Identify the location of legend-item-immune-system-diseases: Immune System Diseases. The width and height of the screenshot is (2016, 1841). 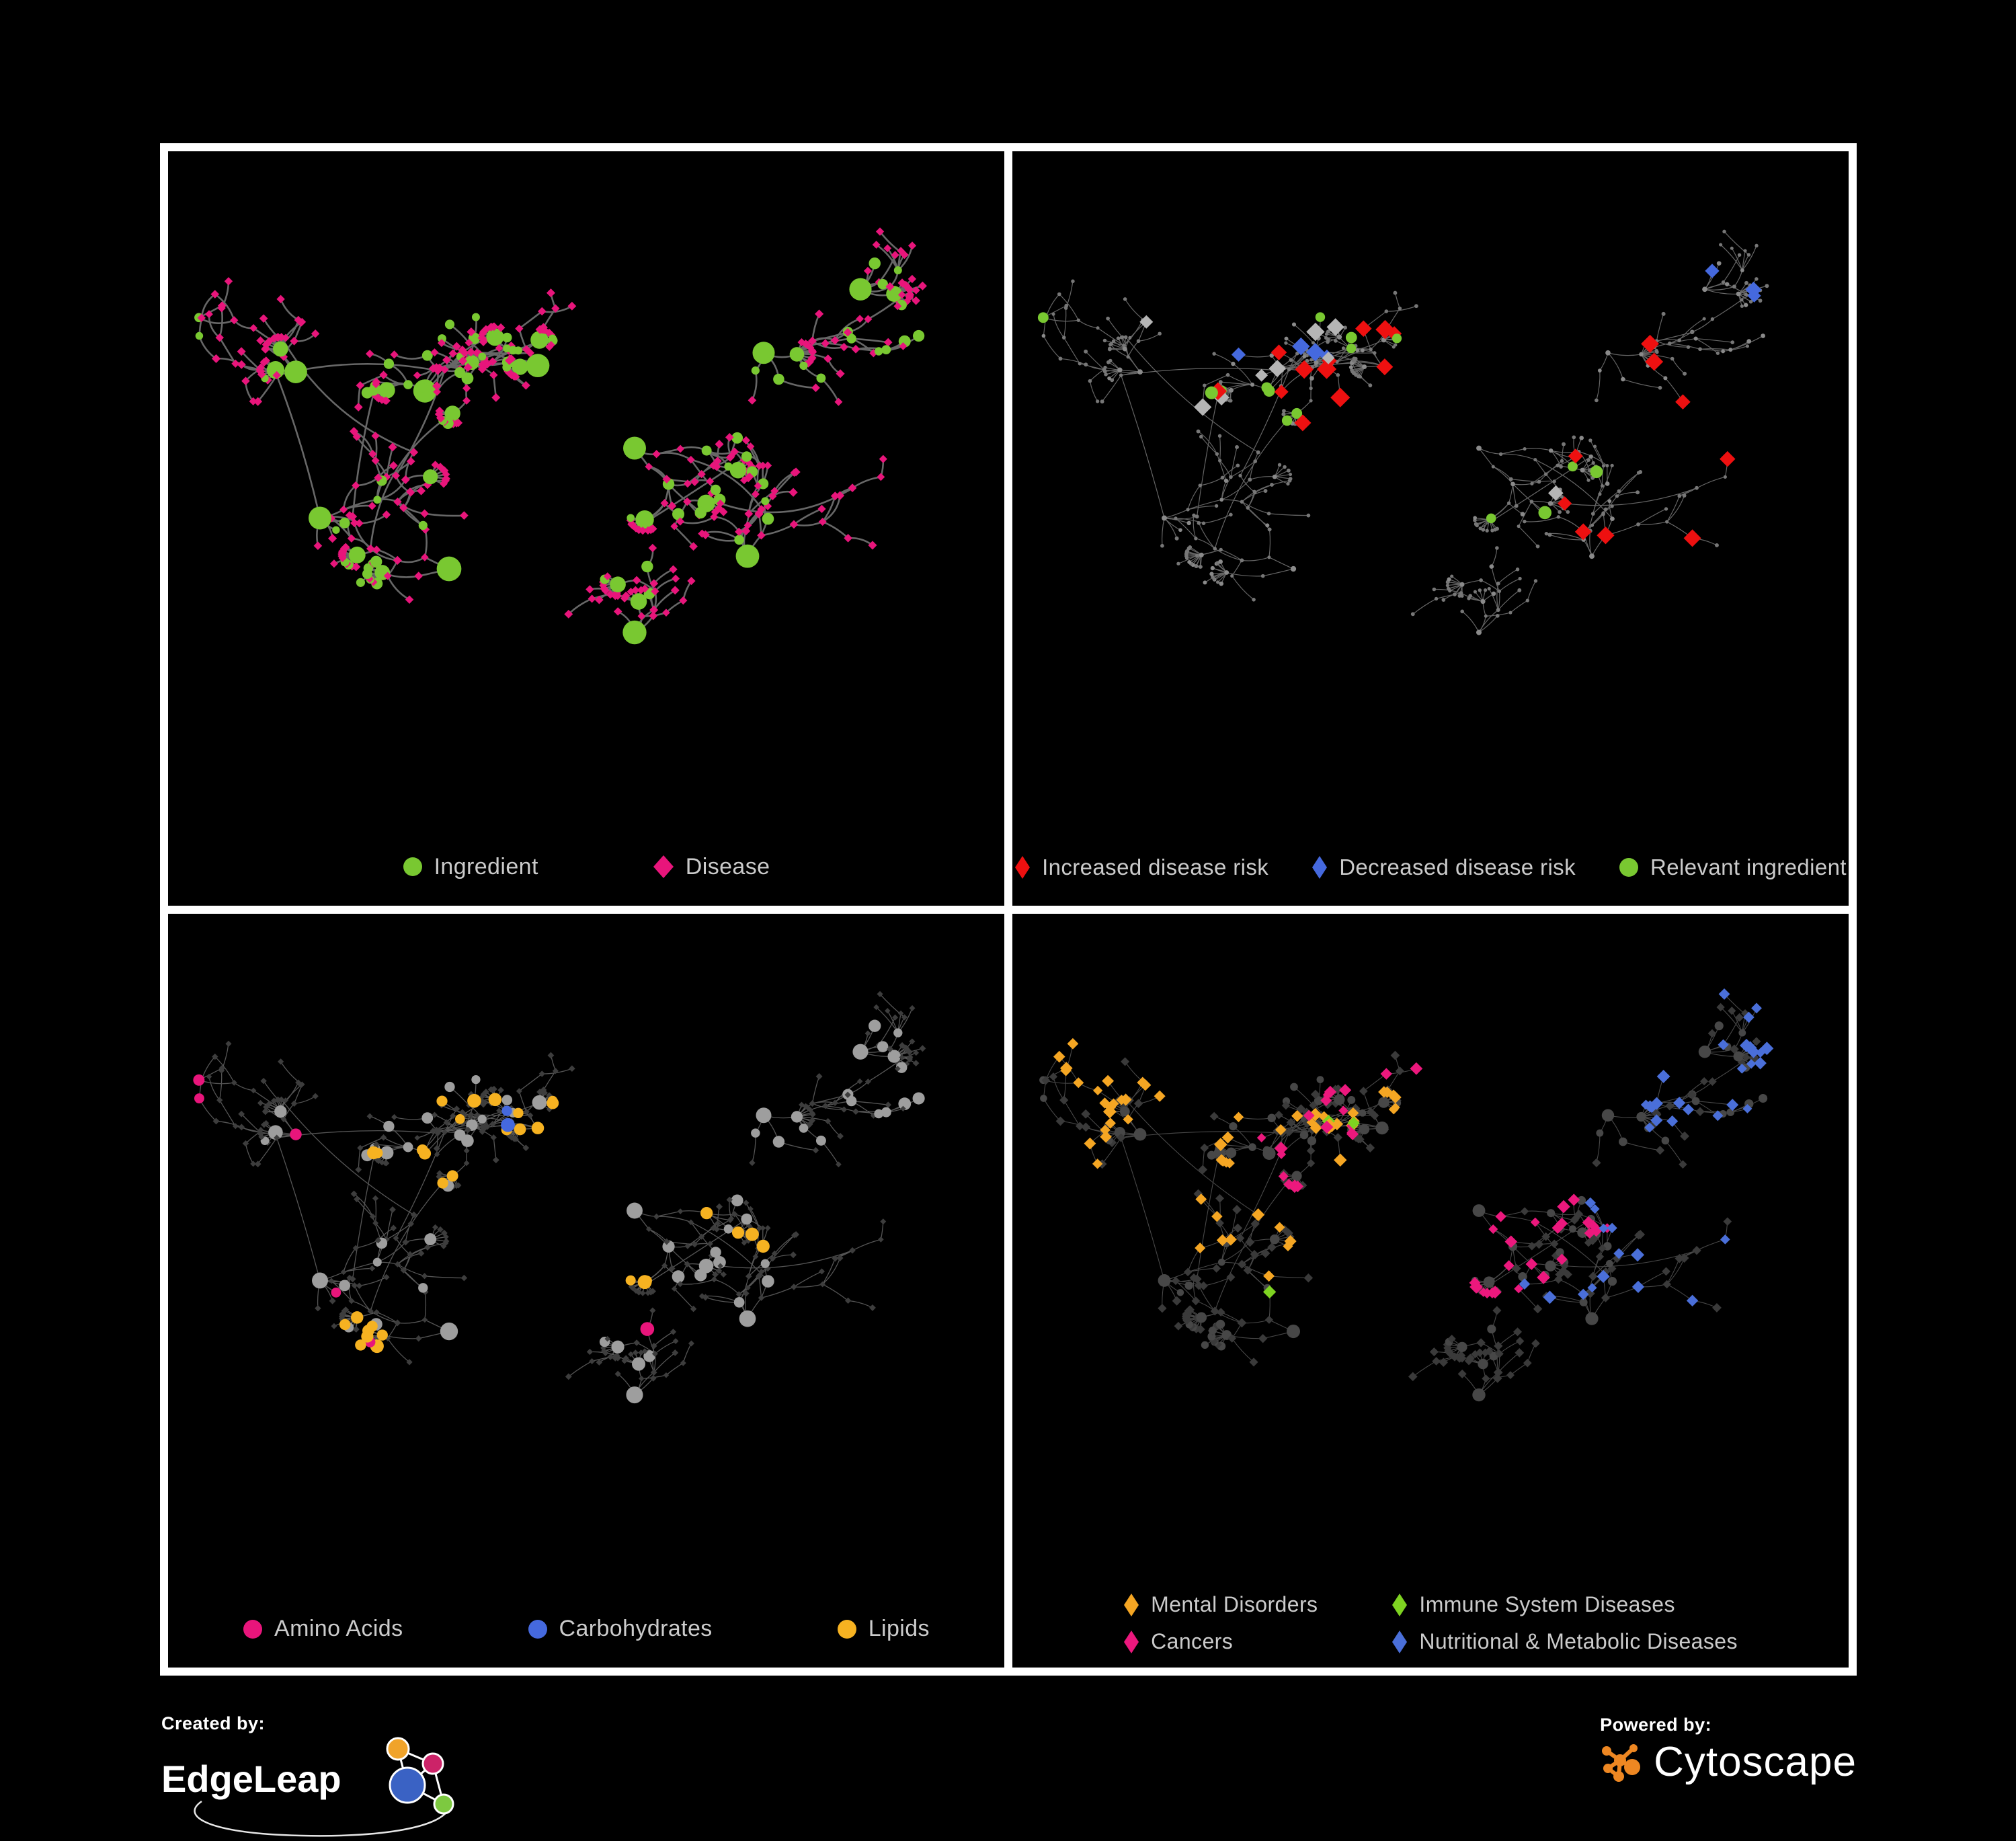
(1564, 1604).